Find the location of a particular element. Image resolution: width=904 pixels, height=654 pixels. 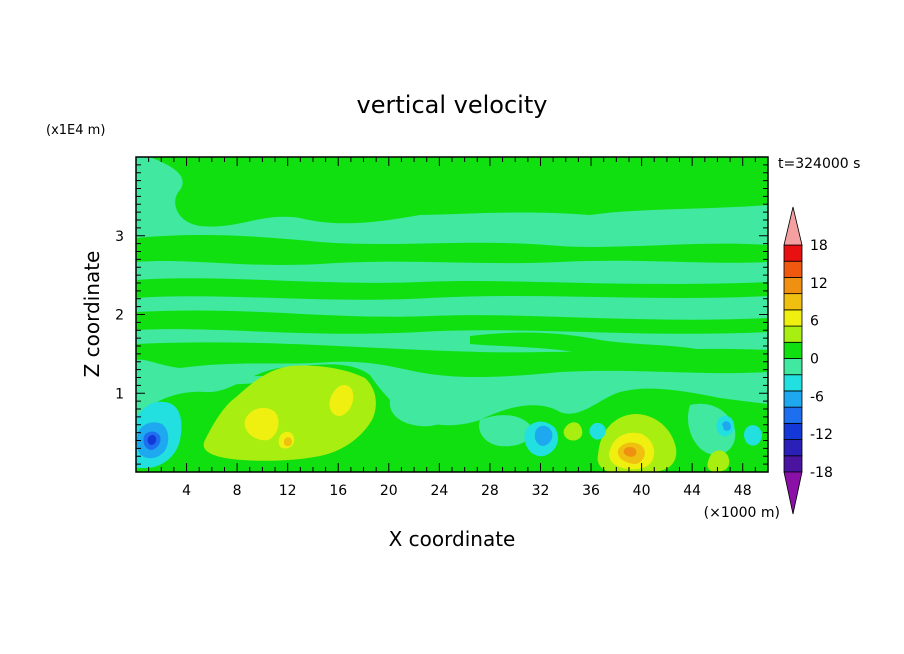

core-right-peak is located at coordinates (630, 452).